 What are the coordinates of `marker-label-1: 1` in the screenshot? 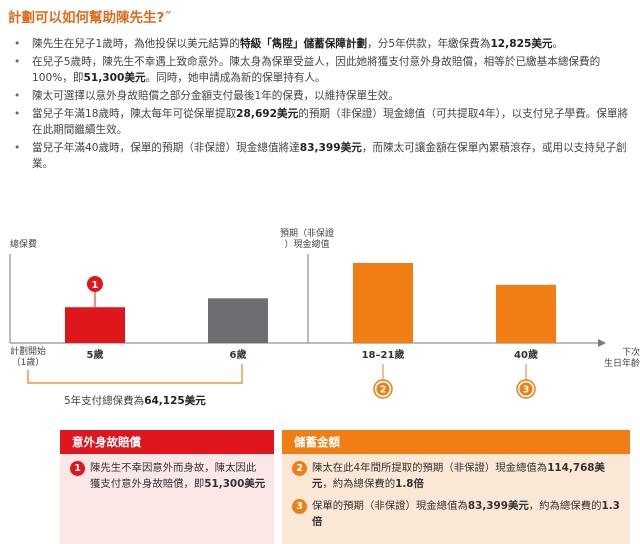 It's located at (95, 285).